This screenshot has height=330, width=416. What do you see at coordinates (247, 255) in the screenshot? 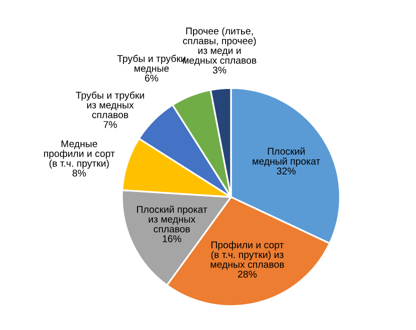
I see `slice-label: Профили и сорт (в т.ч. прутки) из медных сплавов` at bounding box center [247, 255].